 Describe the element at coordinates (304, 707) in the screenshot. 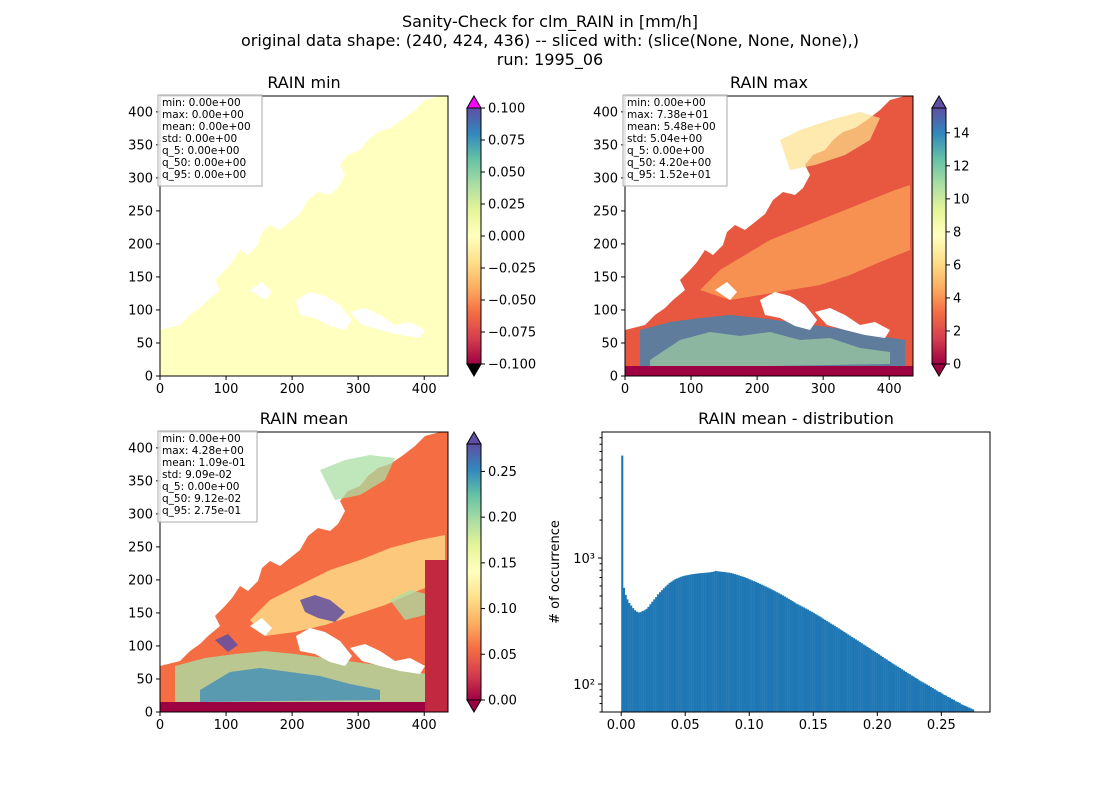

I see `map-south-edge` at that location.